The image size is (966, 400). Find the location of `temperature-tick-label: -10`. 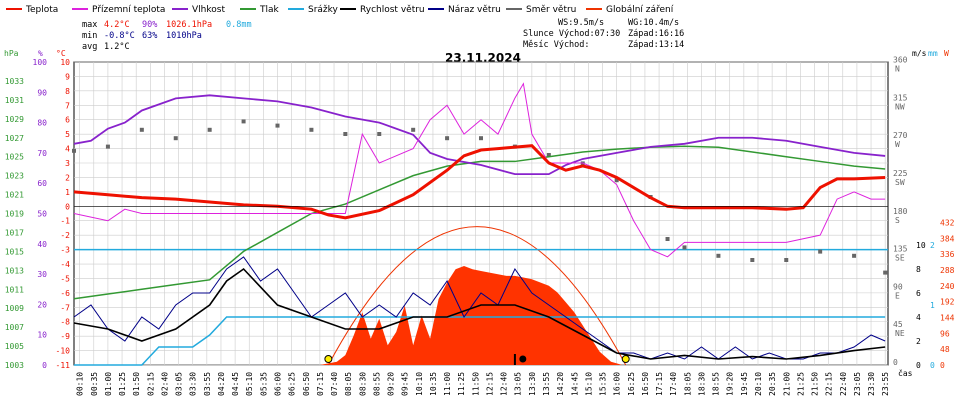

temperature-tick-label: -10 is located at coordinates (63, 351).